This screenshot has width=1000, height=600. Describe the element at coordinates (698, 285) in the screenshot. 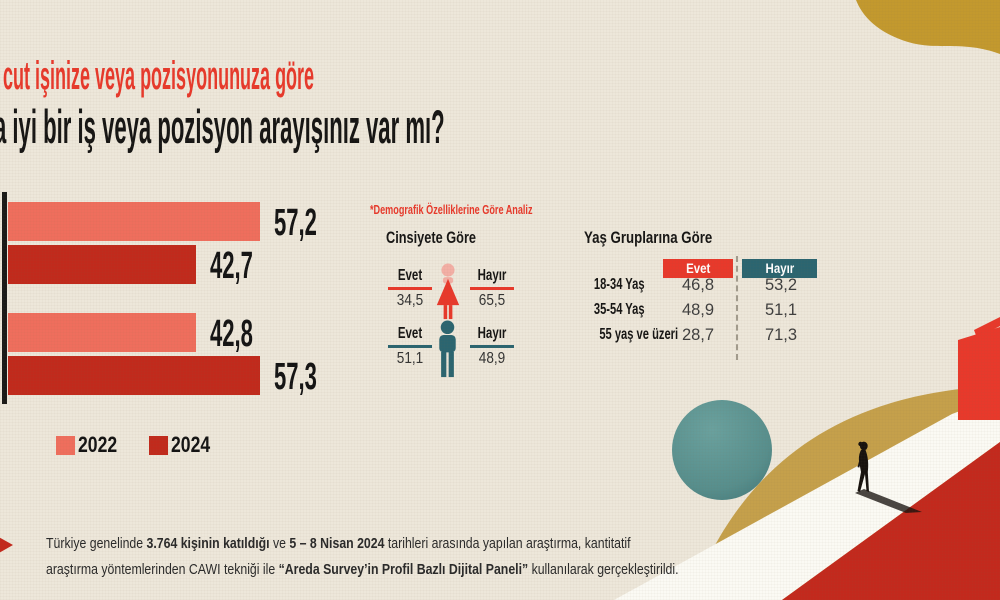

I see `age-evet-value: 46,8` at that location.